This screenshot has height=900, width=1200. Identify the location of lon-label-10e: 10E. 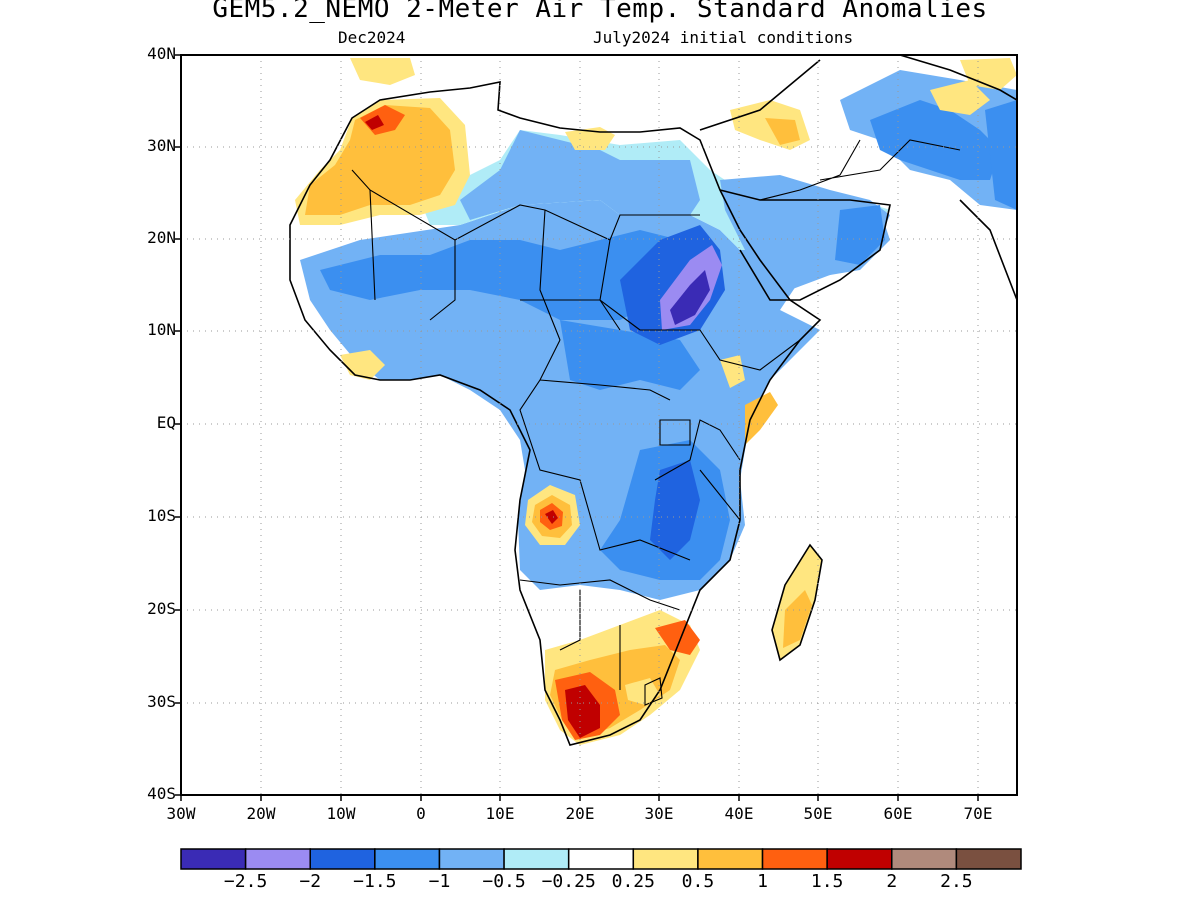
(500, 813).